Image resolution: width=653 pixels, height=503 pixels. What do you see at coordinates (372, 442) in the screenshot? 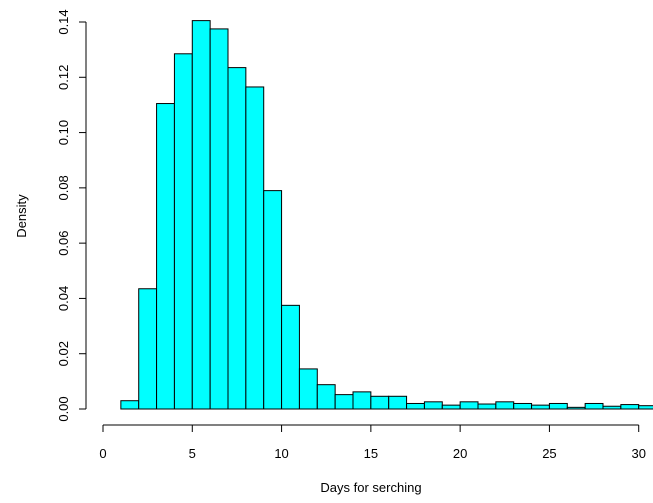
I see `x-axis: 0 5 10 15 20 25 30` at bounding box center [372, 442].